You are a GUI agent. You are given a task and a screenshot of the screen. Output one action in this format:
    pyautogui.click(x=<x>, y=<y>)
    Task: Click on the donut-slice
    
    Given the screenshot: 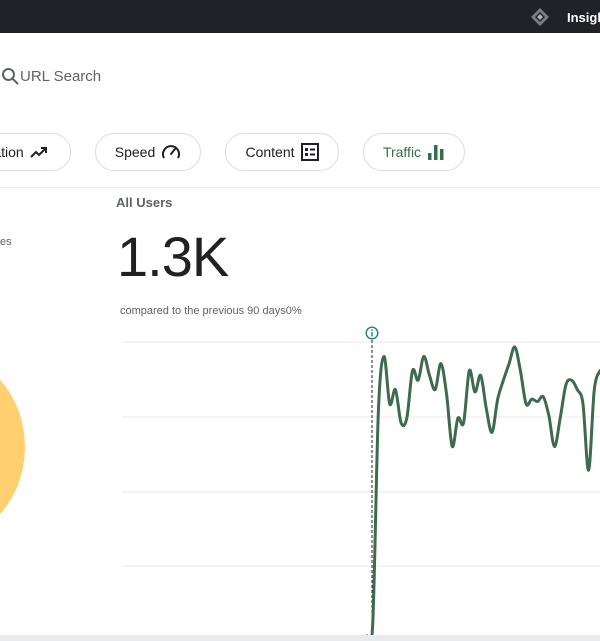 What is the action you would take?
    pyautogui.click(x=12, y=447)
    